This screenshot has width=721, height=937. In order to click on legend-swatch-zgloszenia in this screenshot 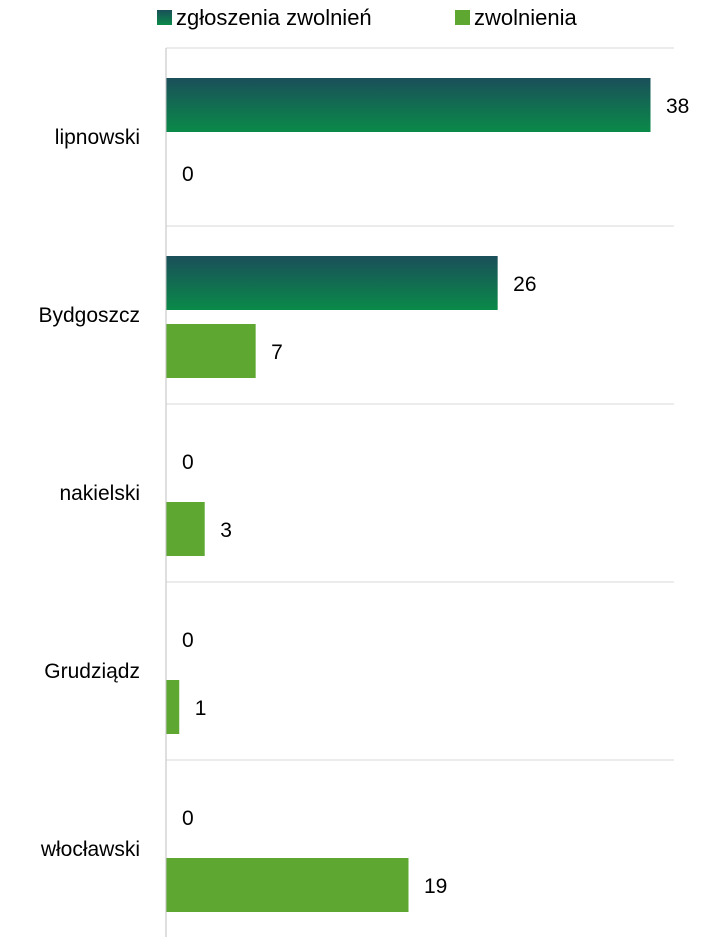, I will do `click(164, 17)`.